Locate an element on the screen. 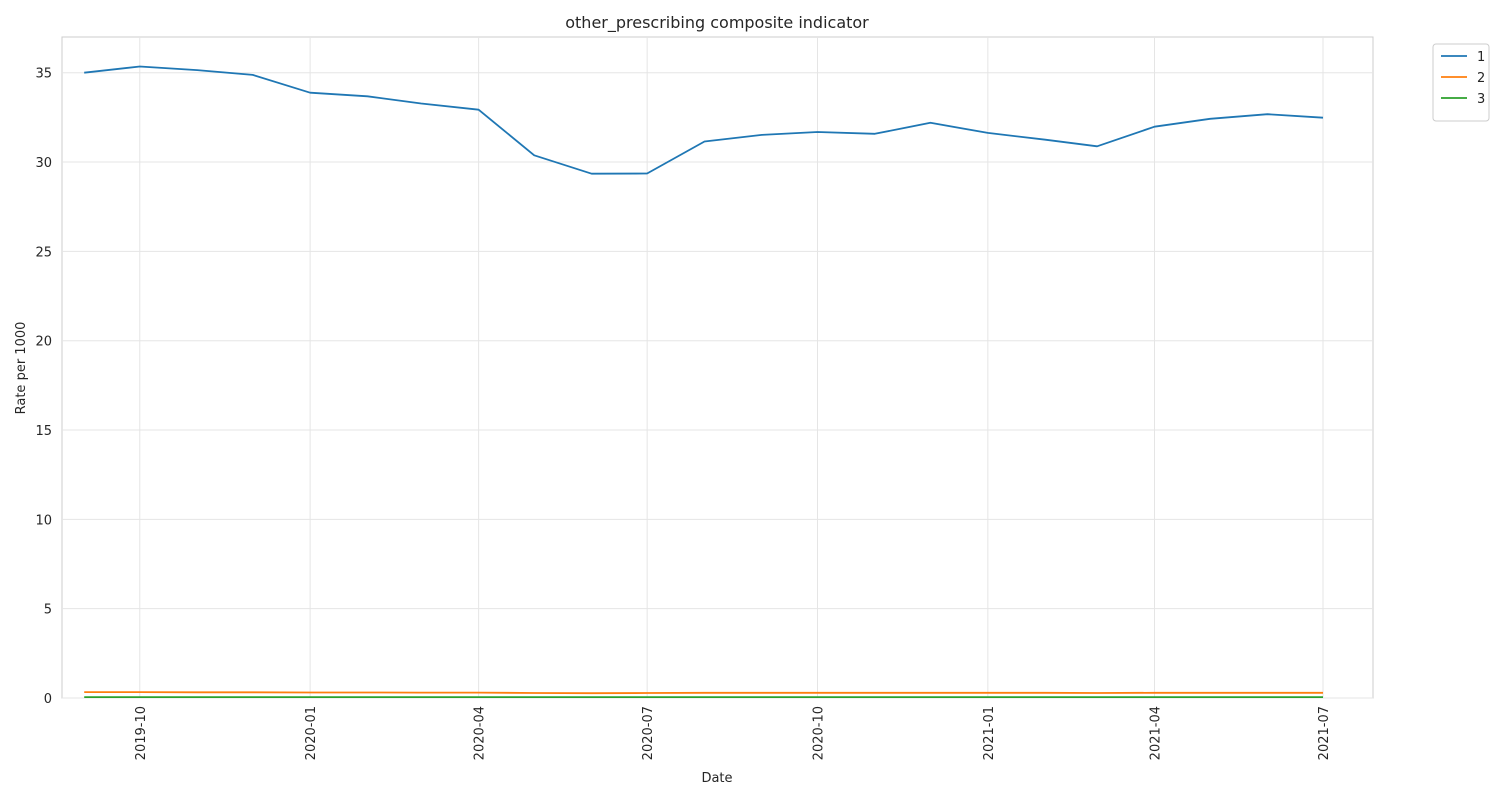  legend-label: 1 is located at coordinates (1481, 57).